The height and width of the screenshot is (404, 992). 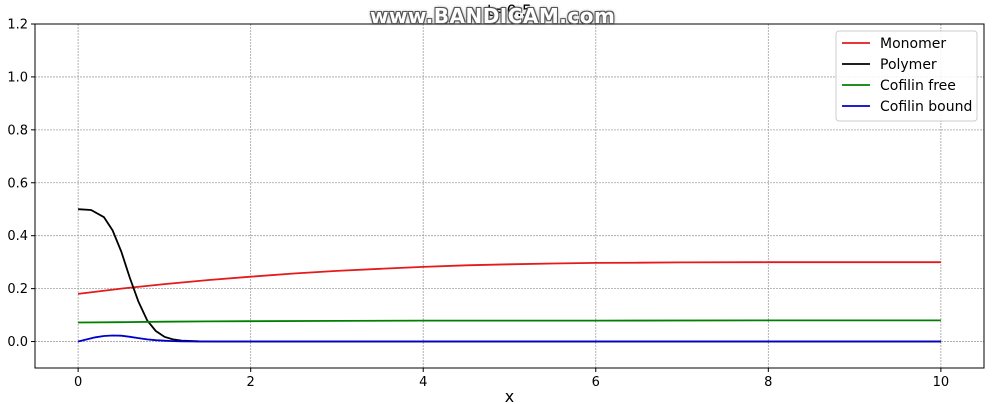 What do you see at coordinates (17, 130) in the screenshot?
I see `y-tick-label: 0.8` at bounding box center [17, 130].